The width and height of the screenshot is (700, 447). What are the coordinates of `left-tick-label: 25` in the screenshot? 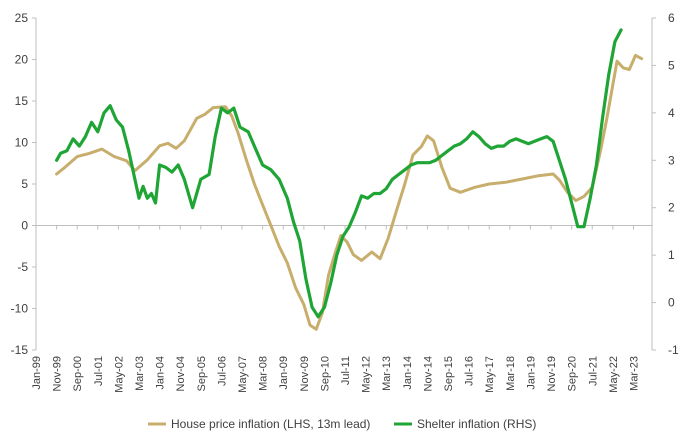 It's located at (22, 18).